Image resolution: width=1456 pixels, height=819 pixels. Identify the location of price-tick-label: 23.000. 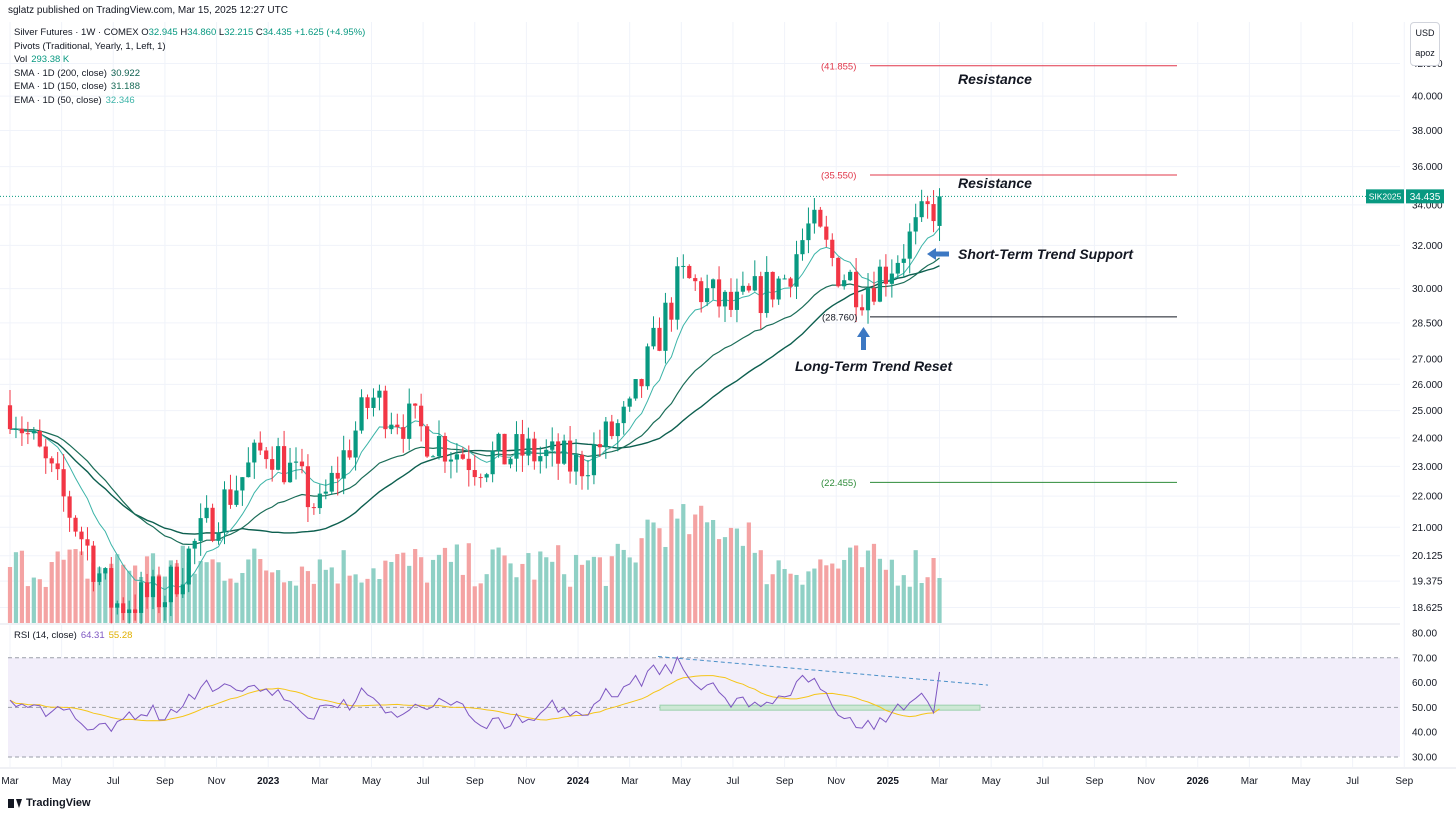
(1427, 467).